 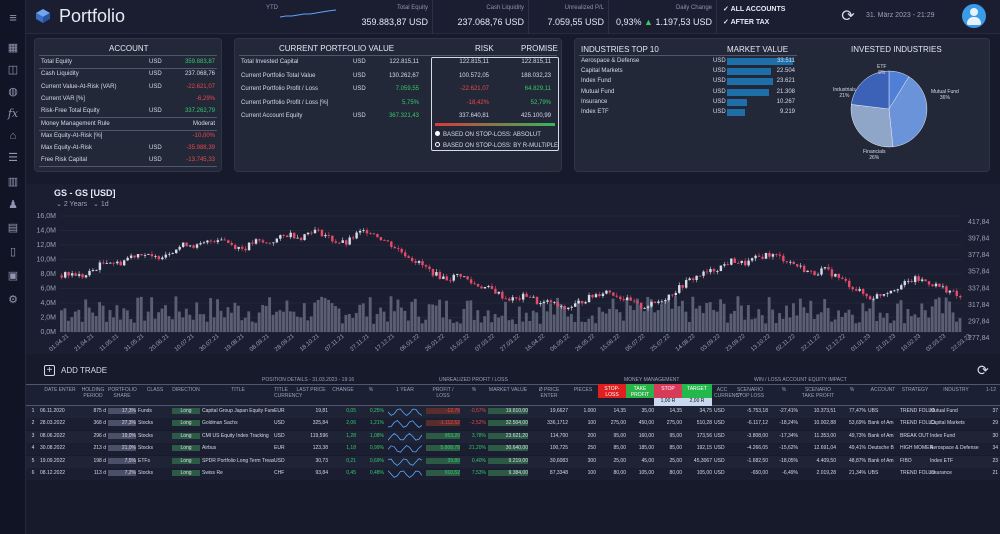 What do you see at coordinates (818, 393) in the screenshot?
I see `table-header-cell: SCENARIO TAKE PROFIT` at bounding box center [818, 393].